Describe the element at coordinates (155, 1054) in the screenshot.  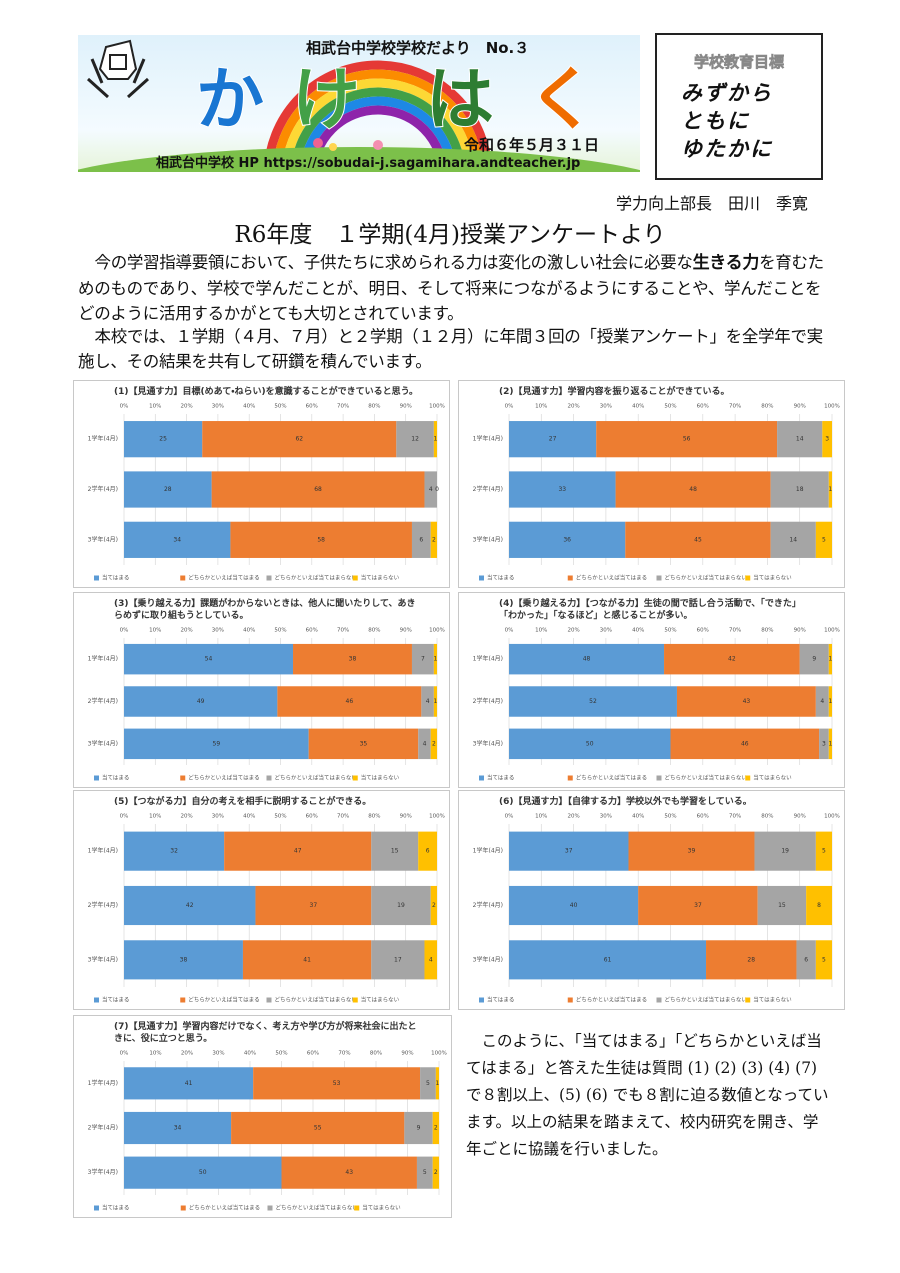
I see `x-tick-label: 10%` at that location.